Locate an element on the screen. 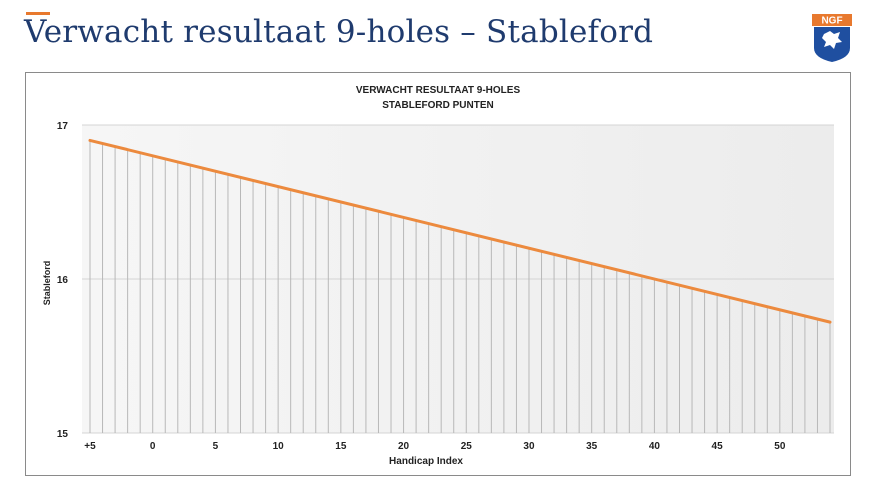 This screenshot has width=884, height=497. x-tick-label: 35 is located at coordinates (592, 446).